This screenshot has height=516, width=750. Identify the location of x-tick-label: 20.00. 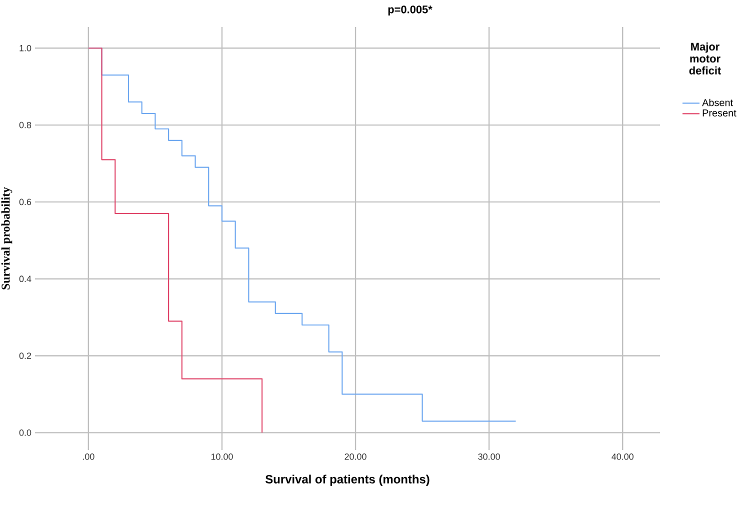
(355, 457).